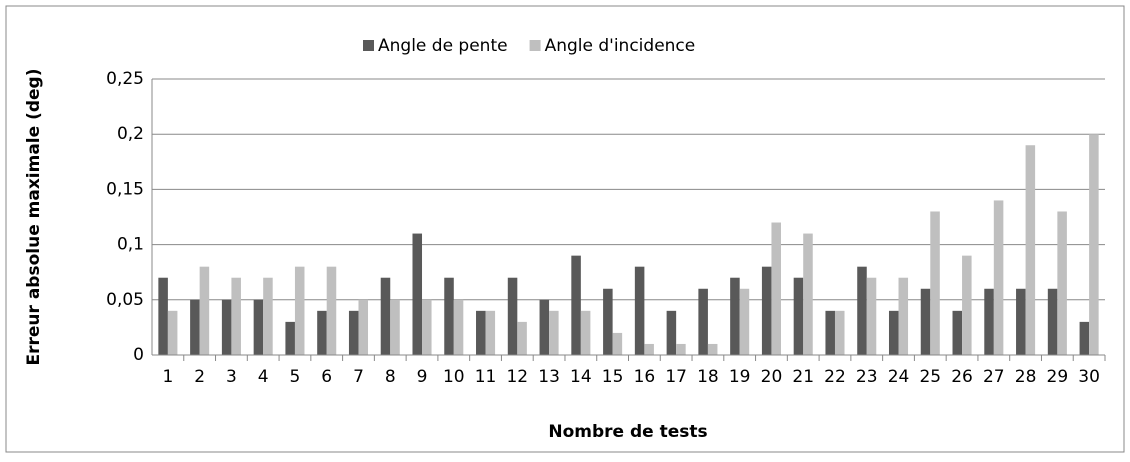 This screenshot has width=1130, height=462. Describe the element at coordinates (1026, 377) in the screenshot. I see `x-tick-label: 28` at that location.